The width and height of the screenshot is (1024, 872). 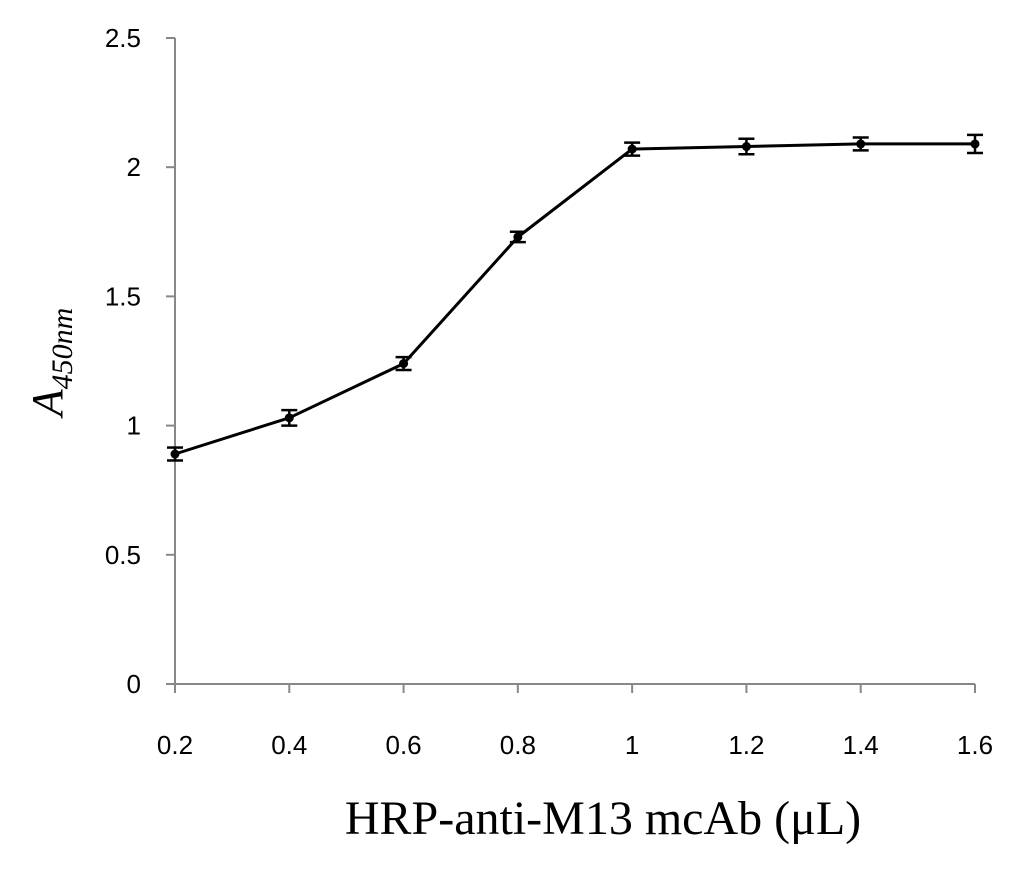 I want to click on y-tick-label: 1.5, so click(x=123, y=296).